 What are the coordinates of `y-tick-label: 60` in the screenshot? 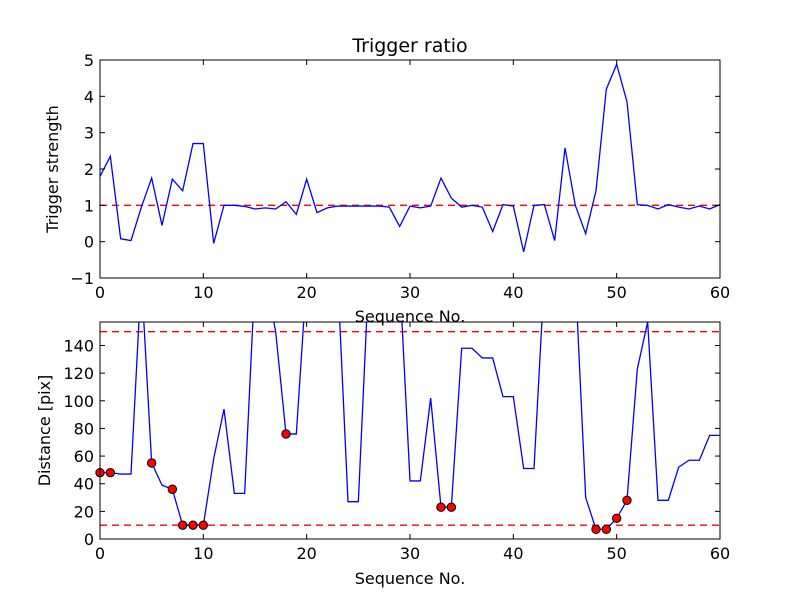 It's located at (84, 456).